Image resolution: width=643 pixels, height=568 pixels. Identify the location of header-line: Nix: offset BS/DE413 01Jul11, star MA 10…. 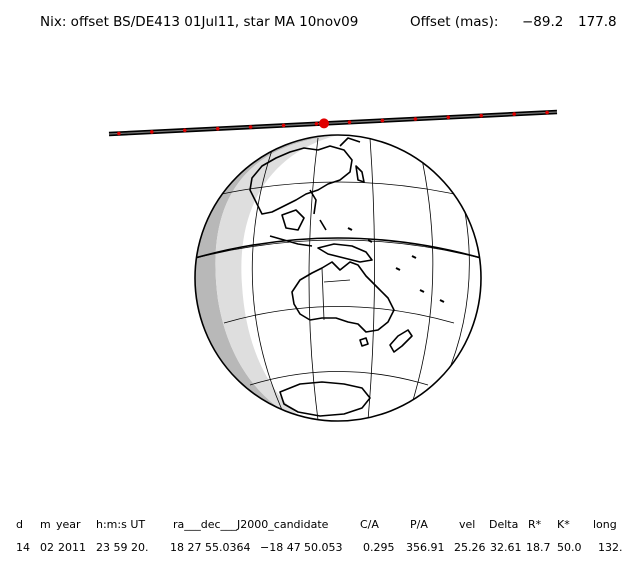
(321, 24).